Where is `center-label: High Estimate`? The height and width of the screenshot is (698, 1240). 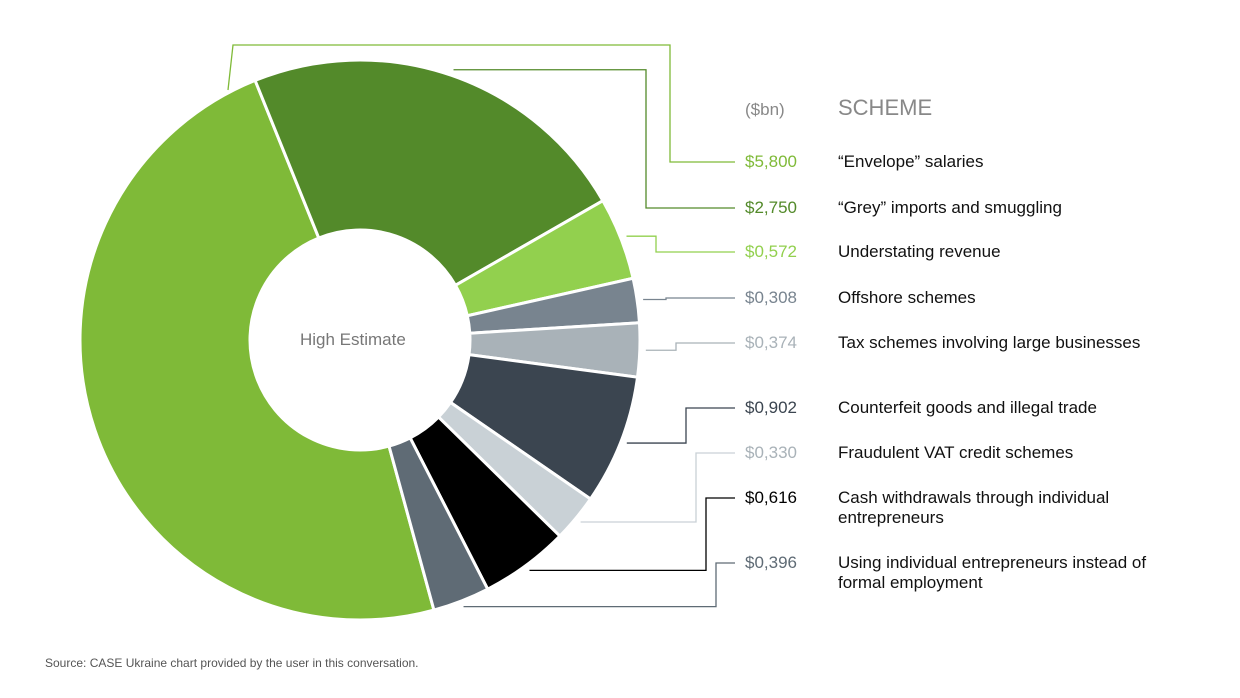
center-label: High Estimate is located at coordinates (353, 339).